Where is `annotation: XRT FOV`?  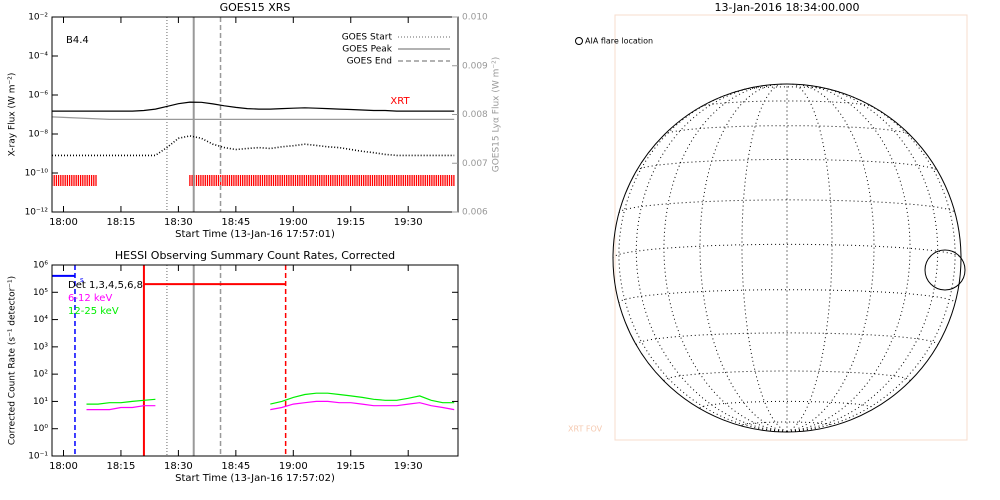
annotation: XRT FOV is located at coordinates (585, 429).